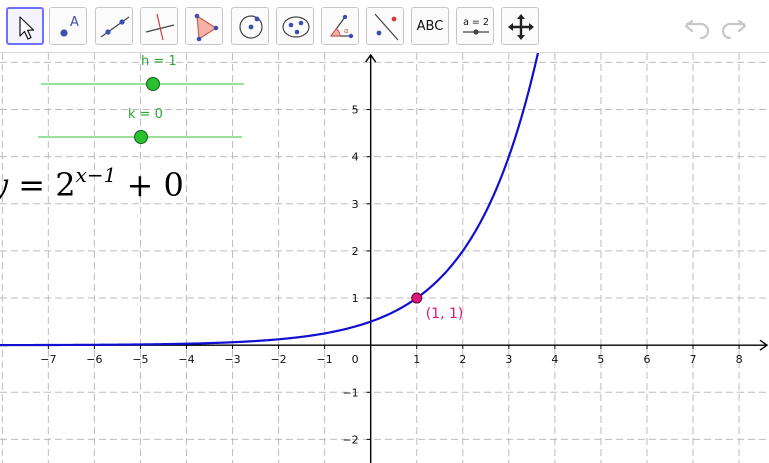  Describe the element at coordinates (554, 359) in the screenshot. I see `x-tick-label: 4` at that location.